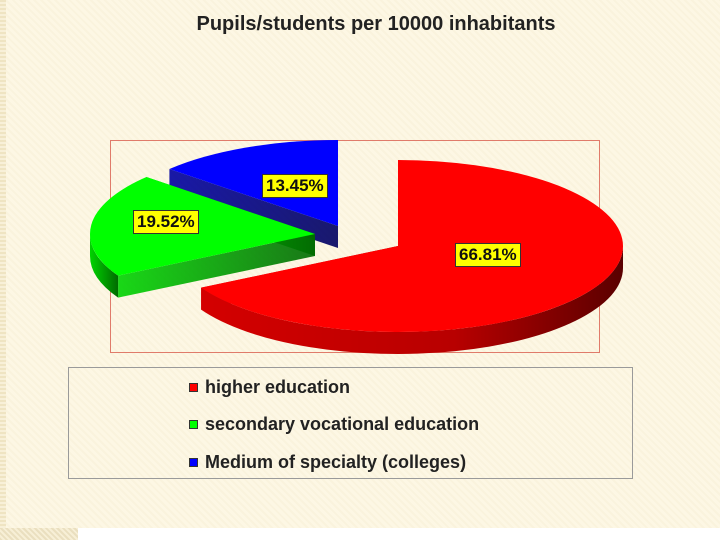 Image resolution: width=720 pixels, height=540 pixels. Describe the element at coordinates (166, 222) in the screenshot. I see `data-label-secondary-vocational: 19.52%` at that location.